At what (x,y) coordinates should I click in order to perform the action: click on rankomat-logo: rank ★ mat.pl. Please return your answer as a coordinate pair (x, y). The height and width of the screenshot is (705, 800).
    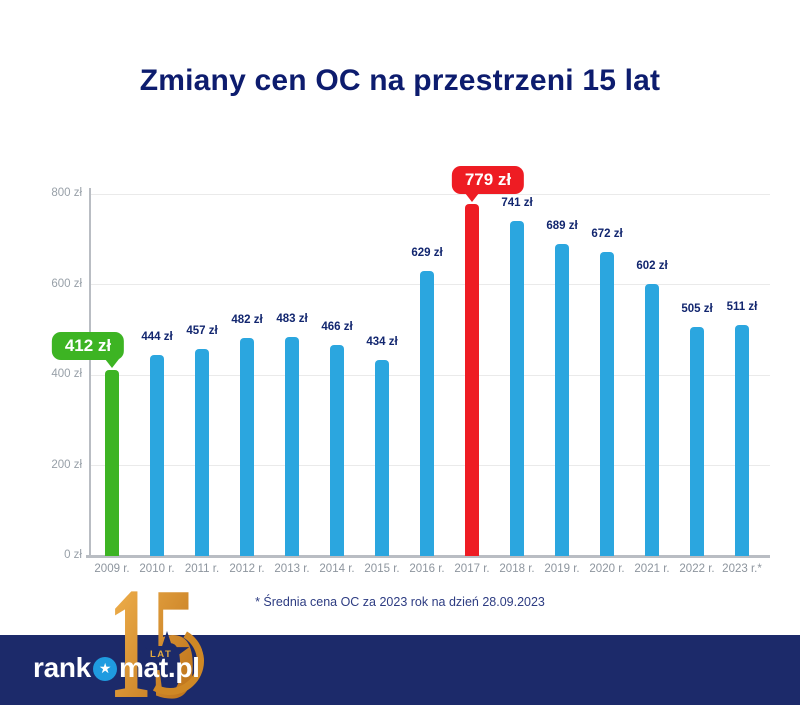
    Looking at the image, I should click on (116, 668).